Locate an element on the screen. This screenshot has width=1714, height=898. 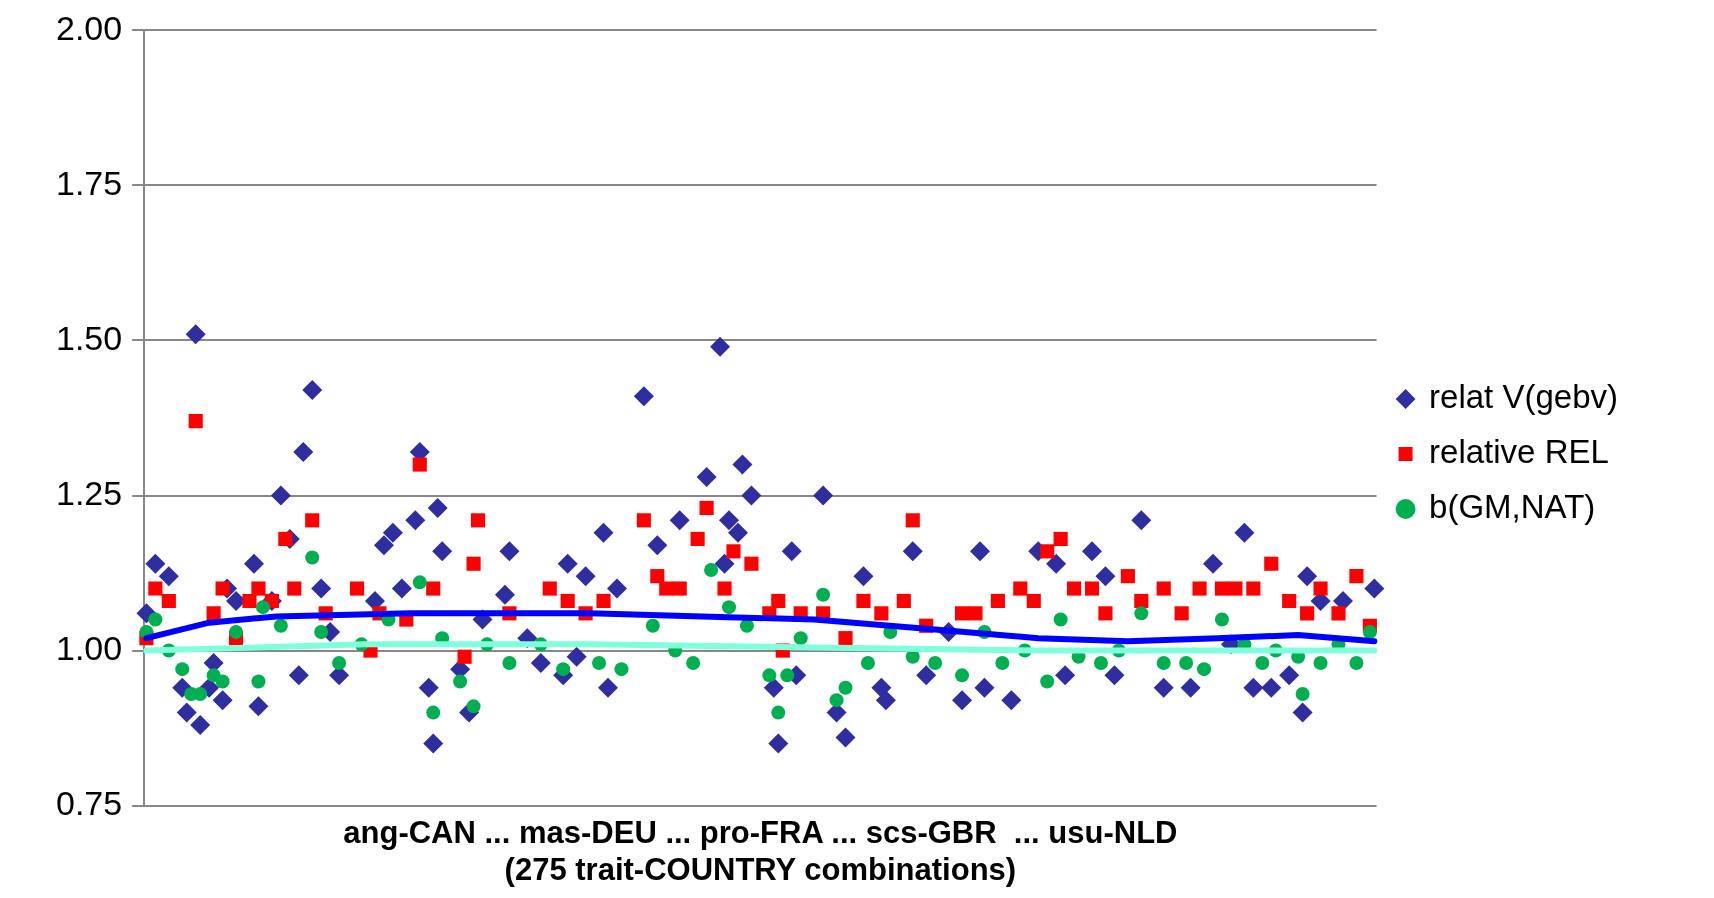
y-tick-label: 0.75 is located at coordinates (89, 802).